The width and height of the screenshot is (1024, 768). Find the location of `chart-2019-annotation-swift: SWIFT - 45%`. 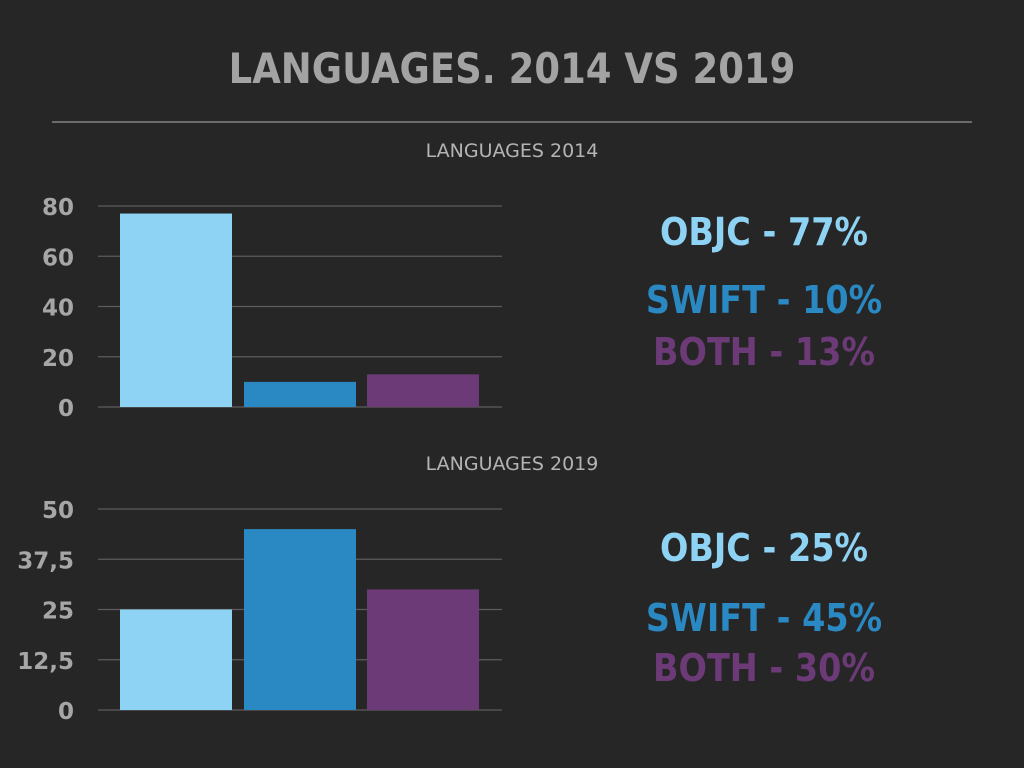

chart-2019-annotation-swift: SWIFT - 45% is located at coordinates (764, 618).